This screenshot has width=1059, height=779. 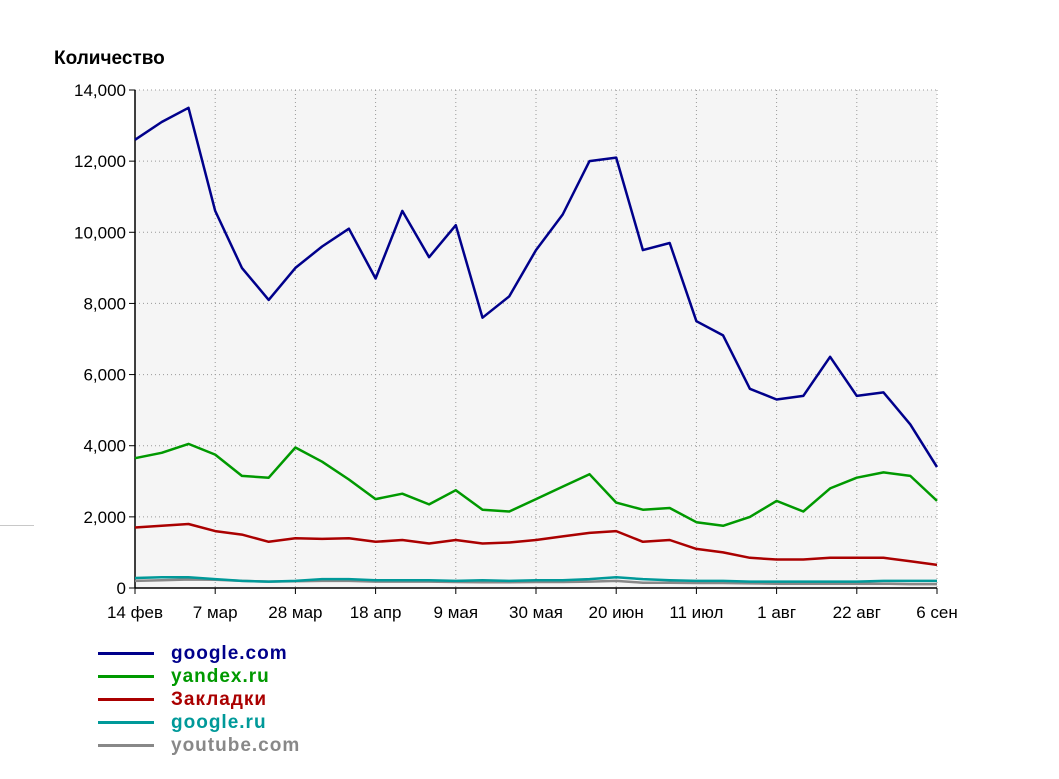 What do you see at coordinates (616, 612) in the screenshot?
I see `x-tick-label: 20 июн` at bounding box center [616, 612].